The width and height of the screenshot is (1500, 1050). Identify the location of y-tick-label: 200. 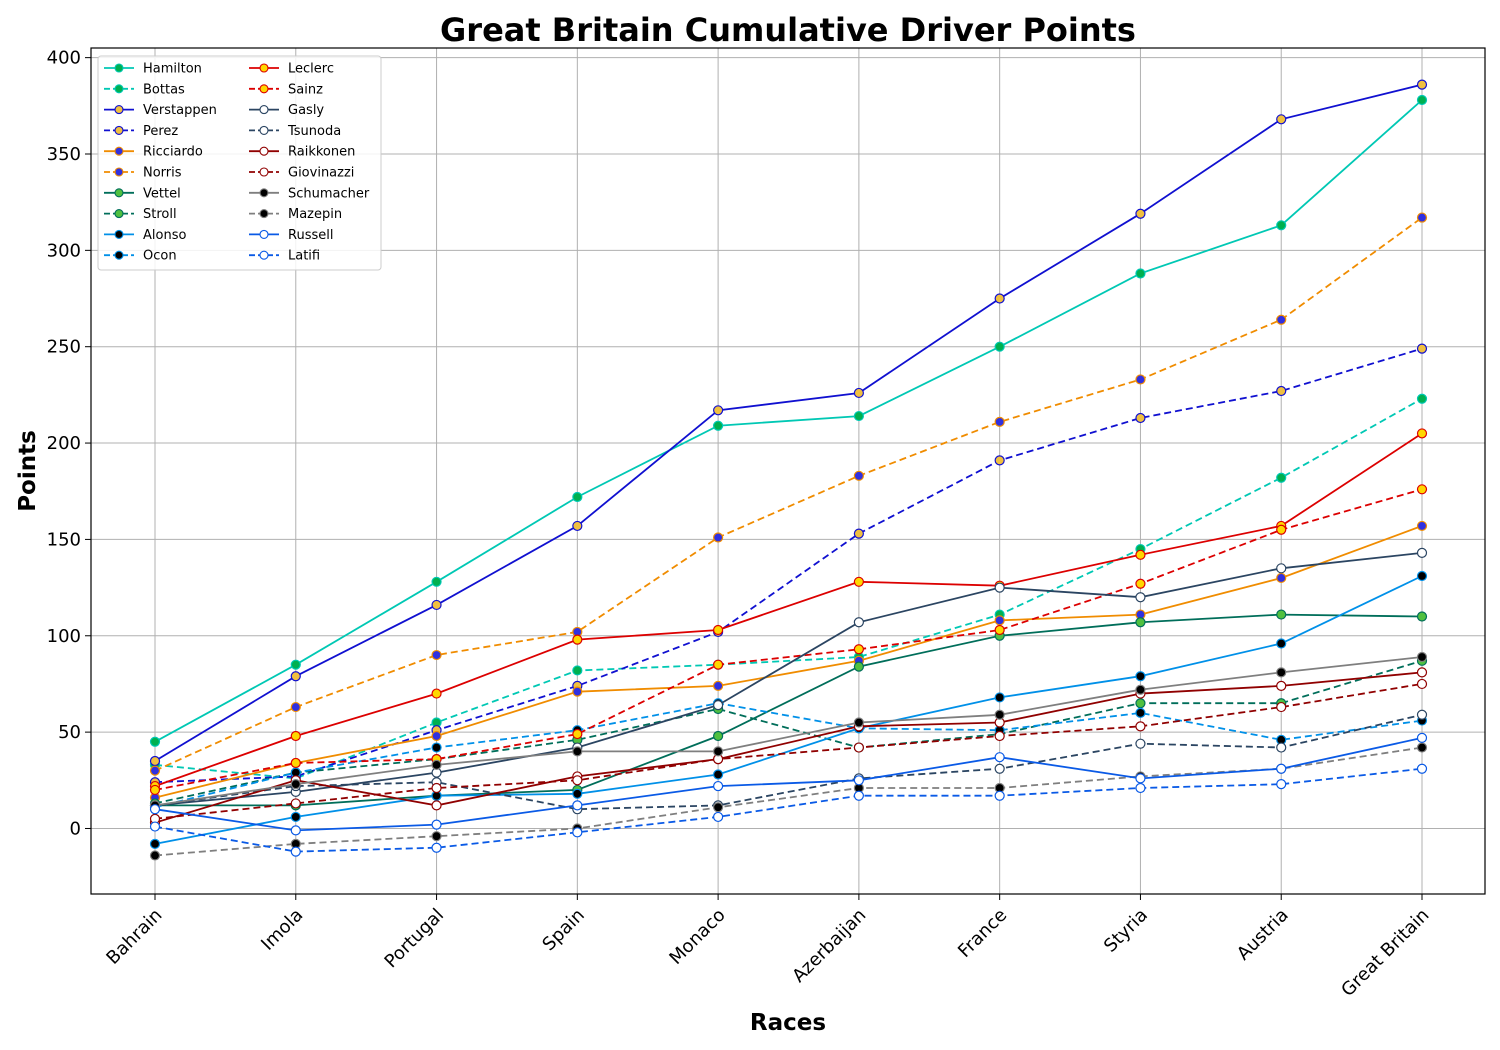
(64, 443).